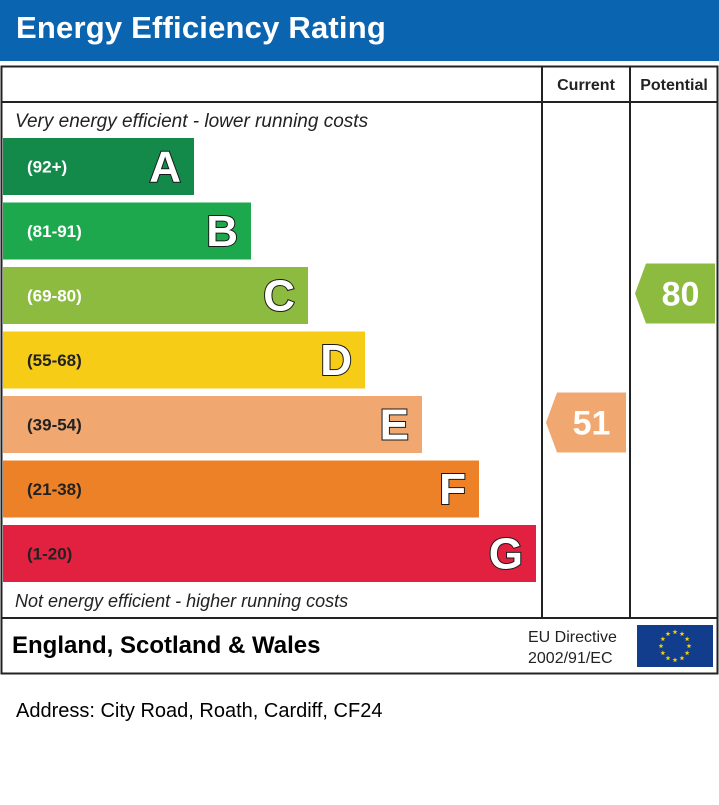 This screenshot has width=719, height=805. I want to click on band-c: (69-80) C, so click(155, 295).